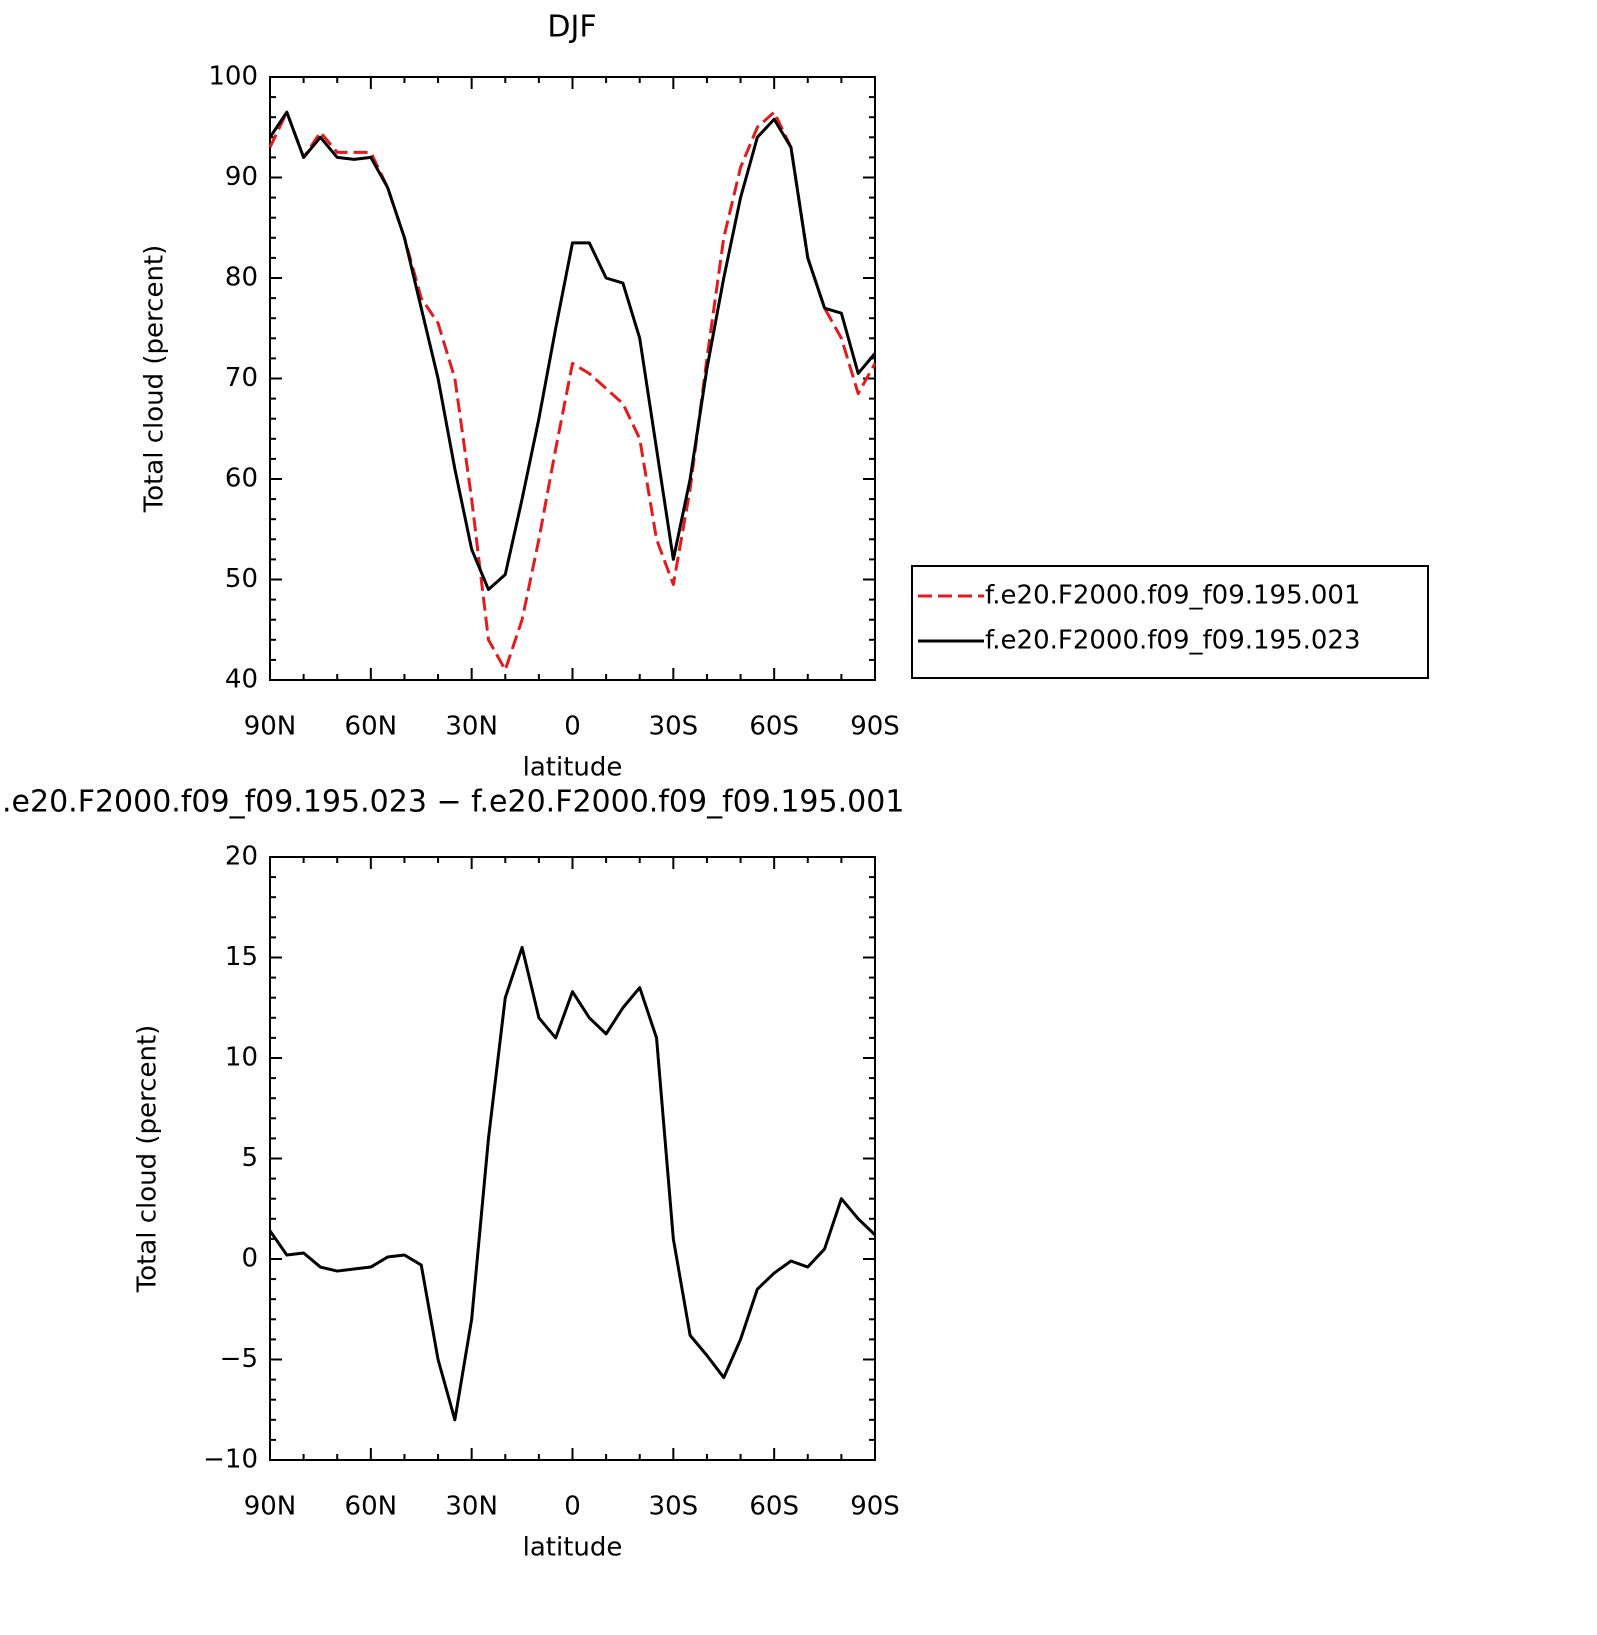 The height and width of the screenshot is (1635, 1597). What do you see at coordinates (230, 1460) in the screenshot?
I see `y-tick-label: −10` at bounding box center [230, 1460].